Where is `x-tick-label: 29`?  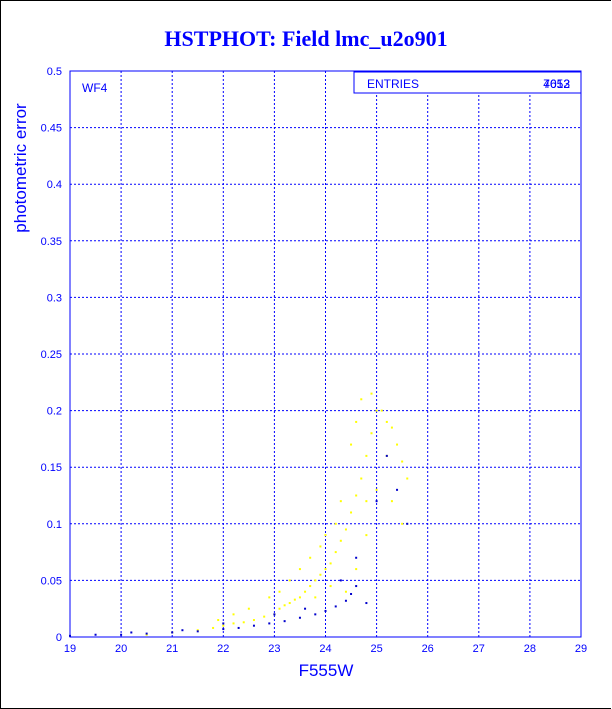
x-tick-label: 29 is located at coordinates (581, 649).